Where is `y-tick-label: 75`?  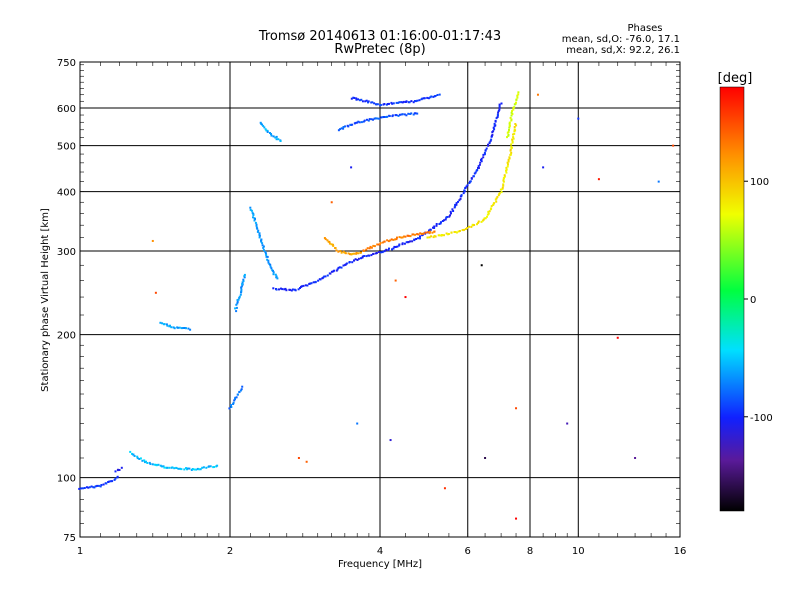
y-tick-label: 75 is located at coordinates (69, 538).